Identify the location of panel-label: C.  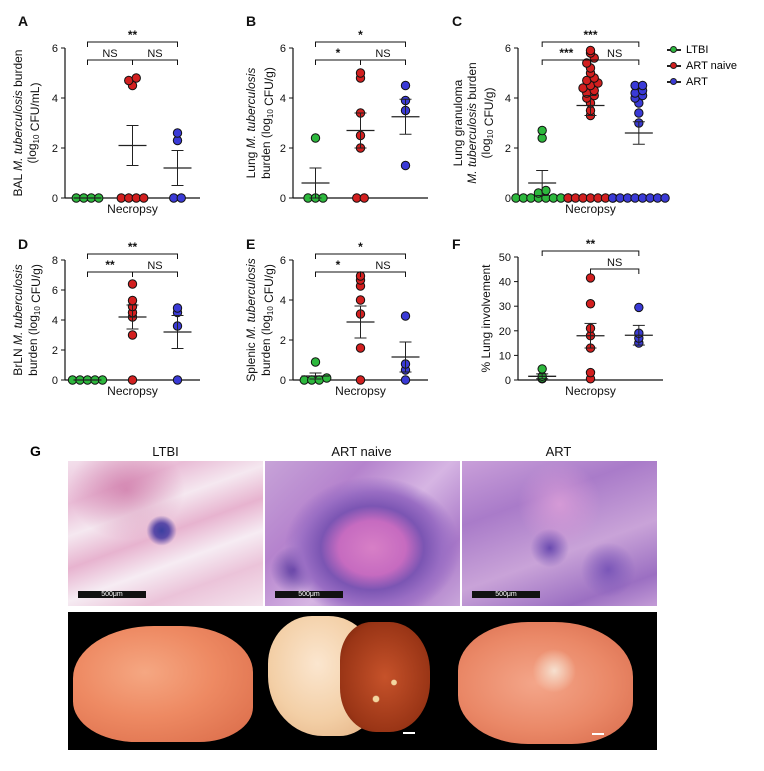
(457, 21).